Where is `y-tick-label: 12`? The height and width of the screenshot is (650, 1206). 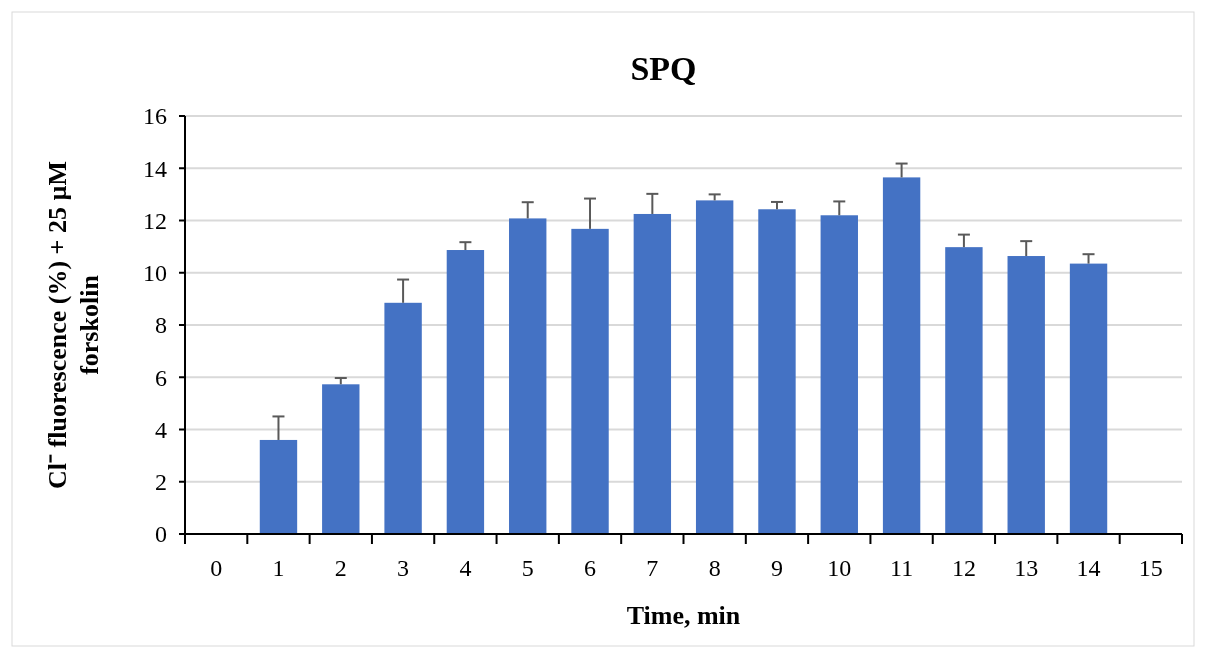 y-tick-label: 12 is located at coordinates (155, 220).